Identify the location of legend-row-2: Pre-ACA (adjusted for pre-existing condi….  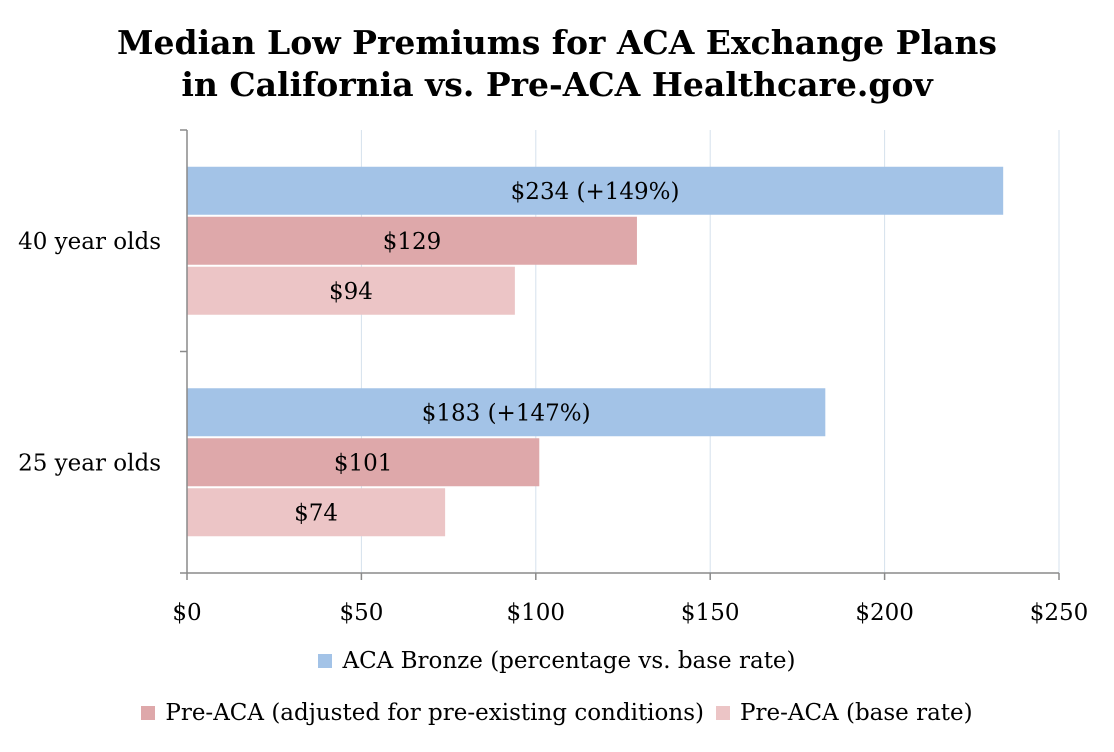
(557, 713).